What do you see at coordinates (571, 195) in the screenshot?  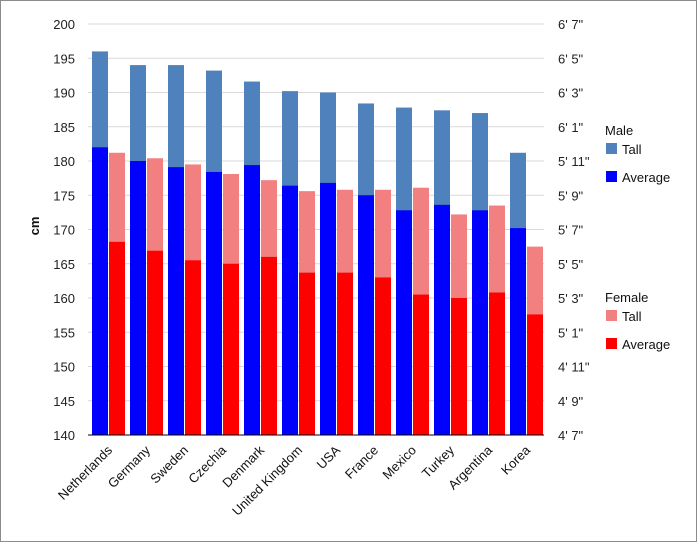 I see `y2-tick-label: 5' 9"` at bounding box center [571, 195].